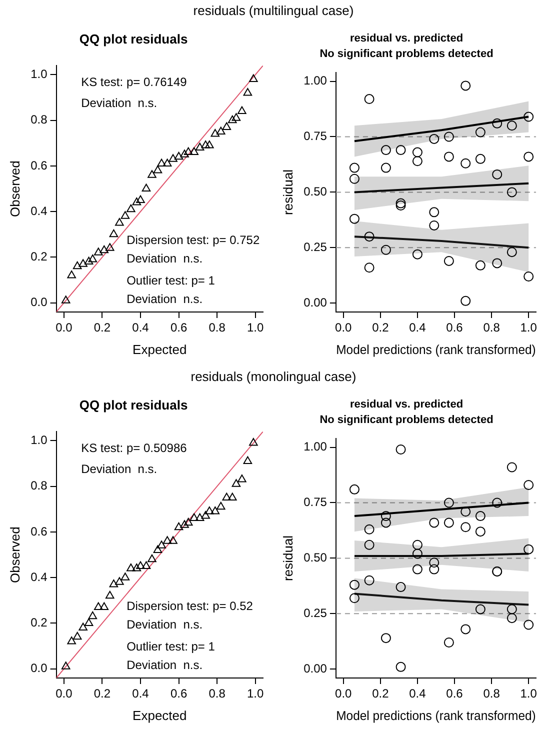  Describe the element at coordinates (39, 485) in the screenshot. I see `y-tick-label: 0.8` at that location.